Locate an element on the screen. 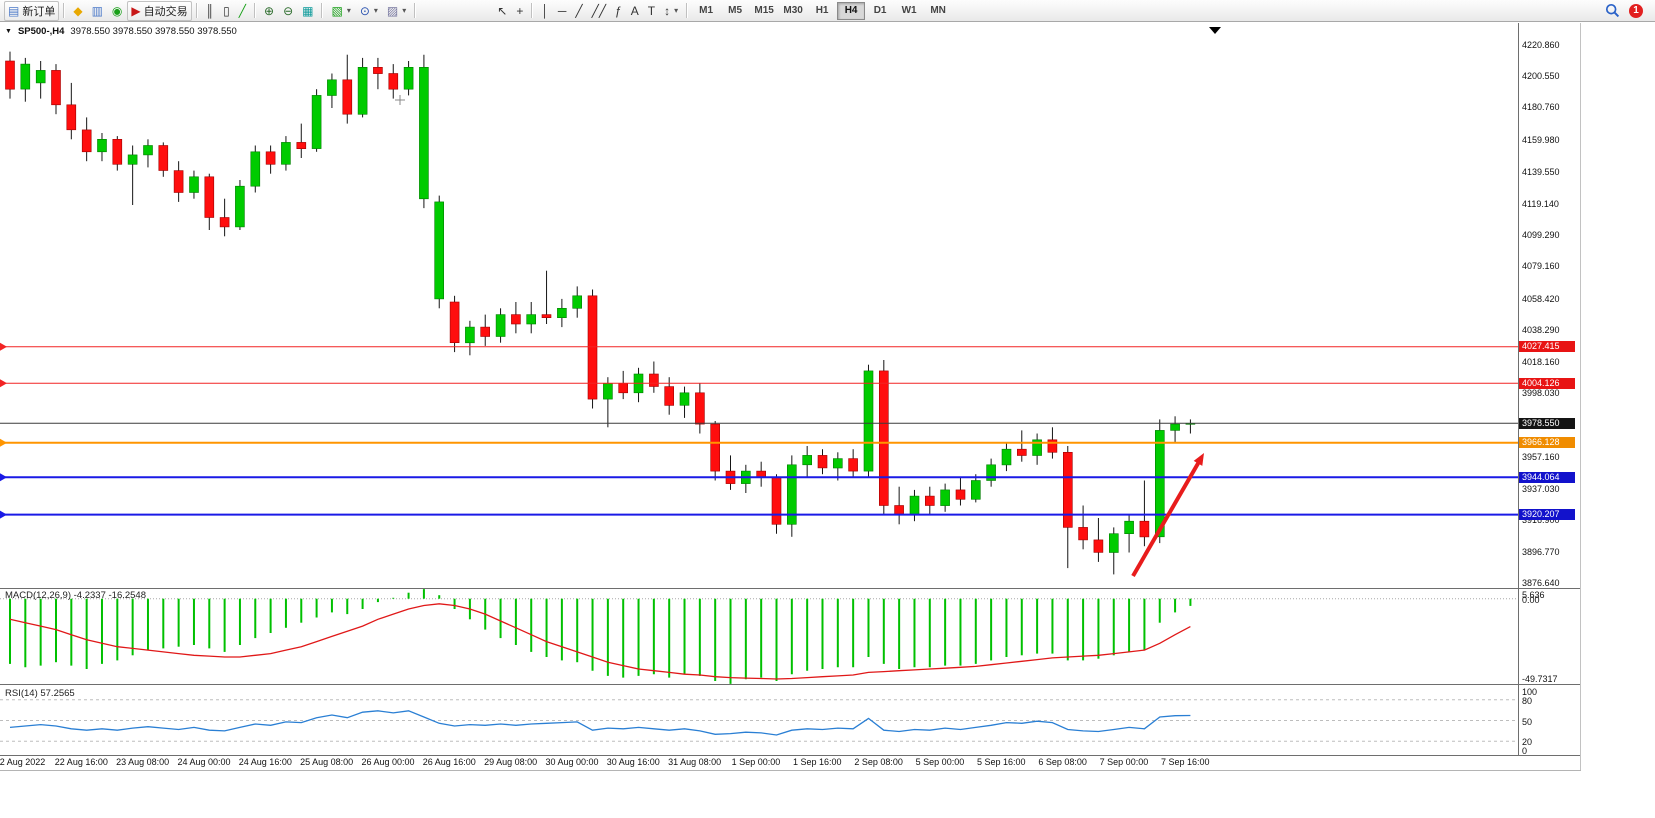  current-price-price-tag: 3978.550 is located at coordinates (1547, 423).